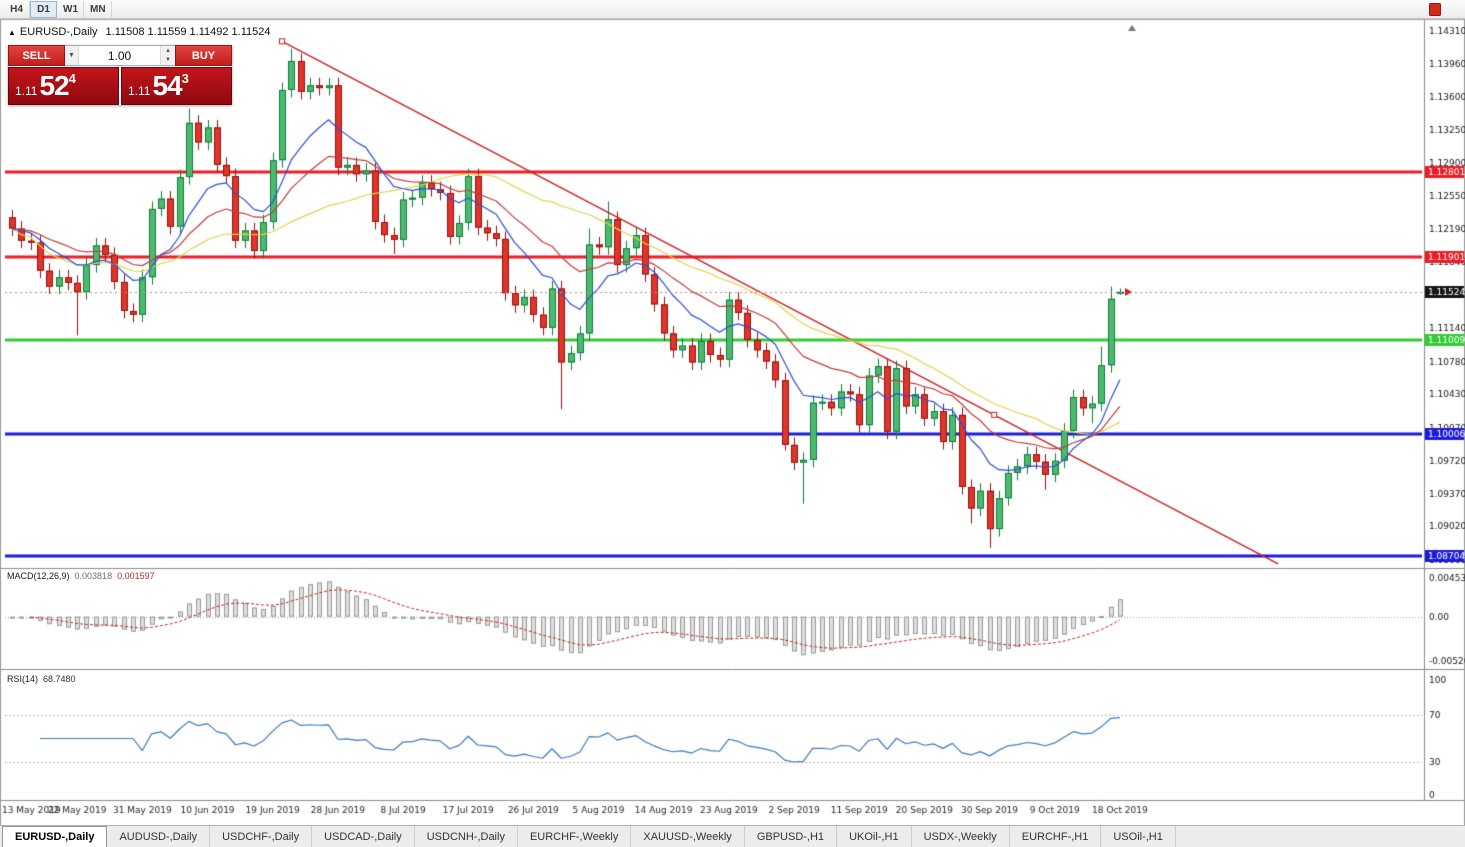  What do you see at coordinates (16, 9) in the screenshot?
I see `timeframe-h4-button: H4` at bounding box center [16, 9].